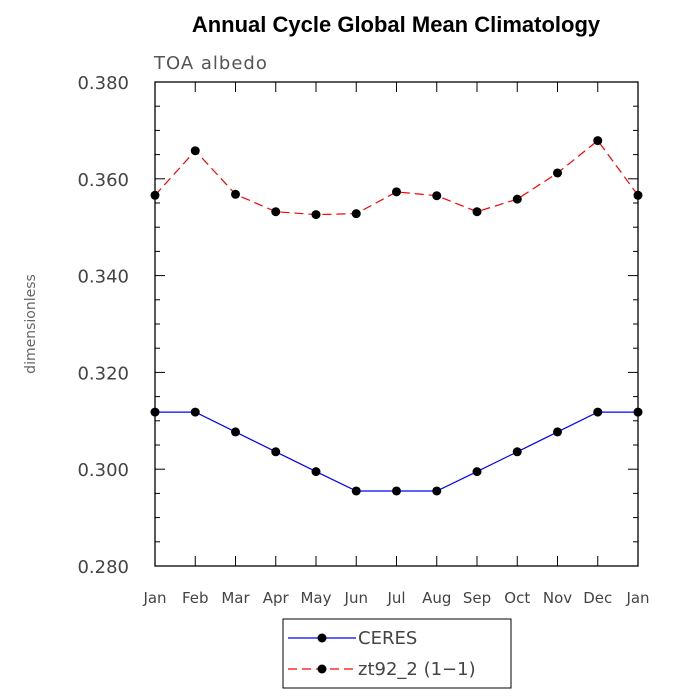  I want to click on x-tick-label: Mar, so click(235, 598).